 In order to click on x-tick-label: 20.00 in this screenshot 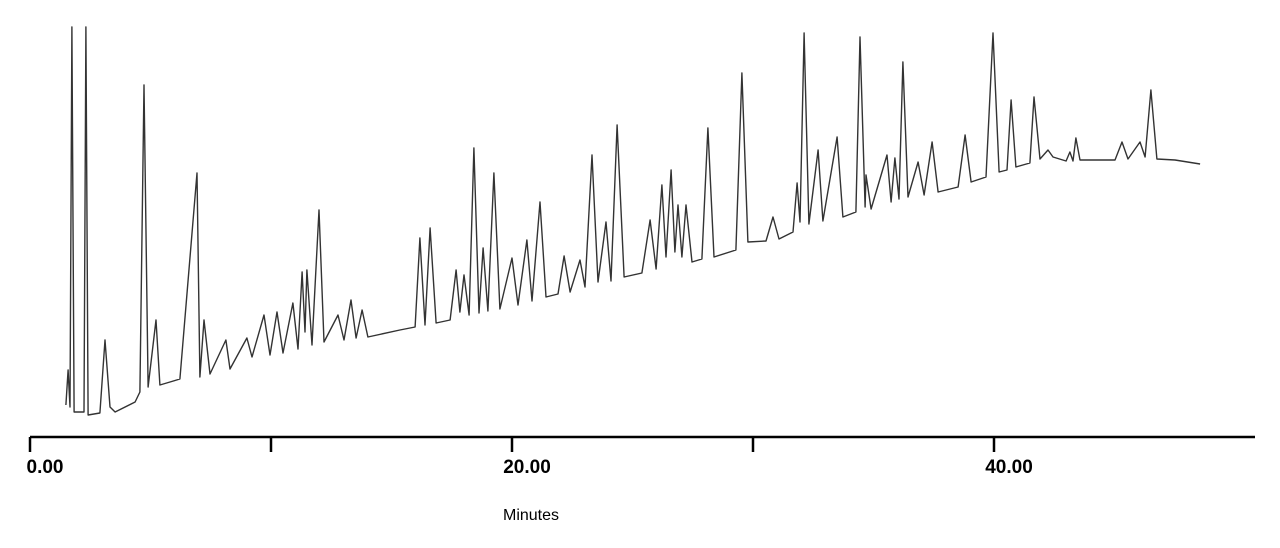, I will do `click(527, 467)`.